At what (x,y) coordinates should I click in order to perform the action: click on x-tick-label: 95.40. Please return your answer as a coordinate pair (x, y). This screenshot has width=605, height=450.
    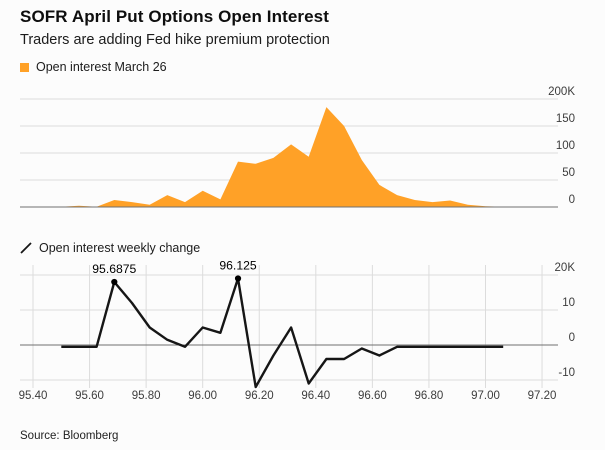
    Looking at the image, I should click on (33, 396).